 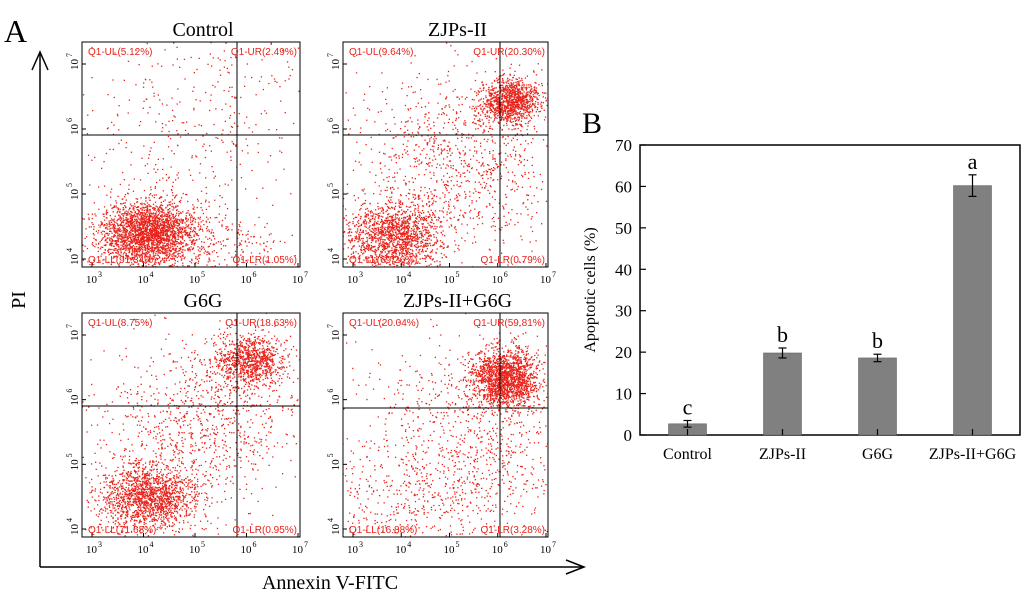 What do you see at coordinates (144, 280) in the screenshot?
I see `x-tick-label: 10` at bounding box center [144, 280].